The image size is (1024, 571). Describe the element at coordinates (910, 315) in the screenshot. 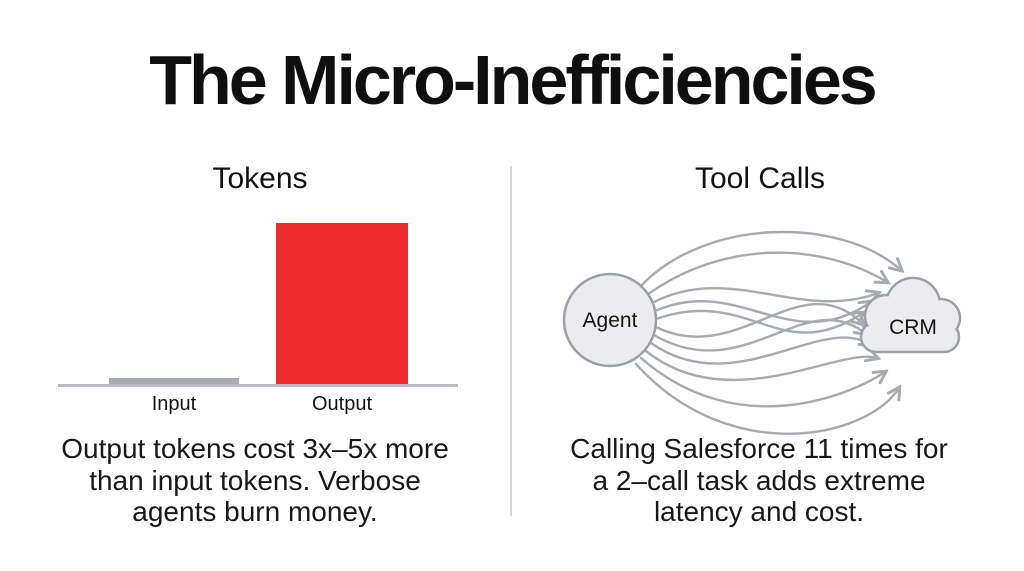

I see `crm-cloud-node: CRM` at that location.